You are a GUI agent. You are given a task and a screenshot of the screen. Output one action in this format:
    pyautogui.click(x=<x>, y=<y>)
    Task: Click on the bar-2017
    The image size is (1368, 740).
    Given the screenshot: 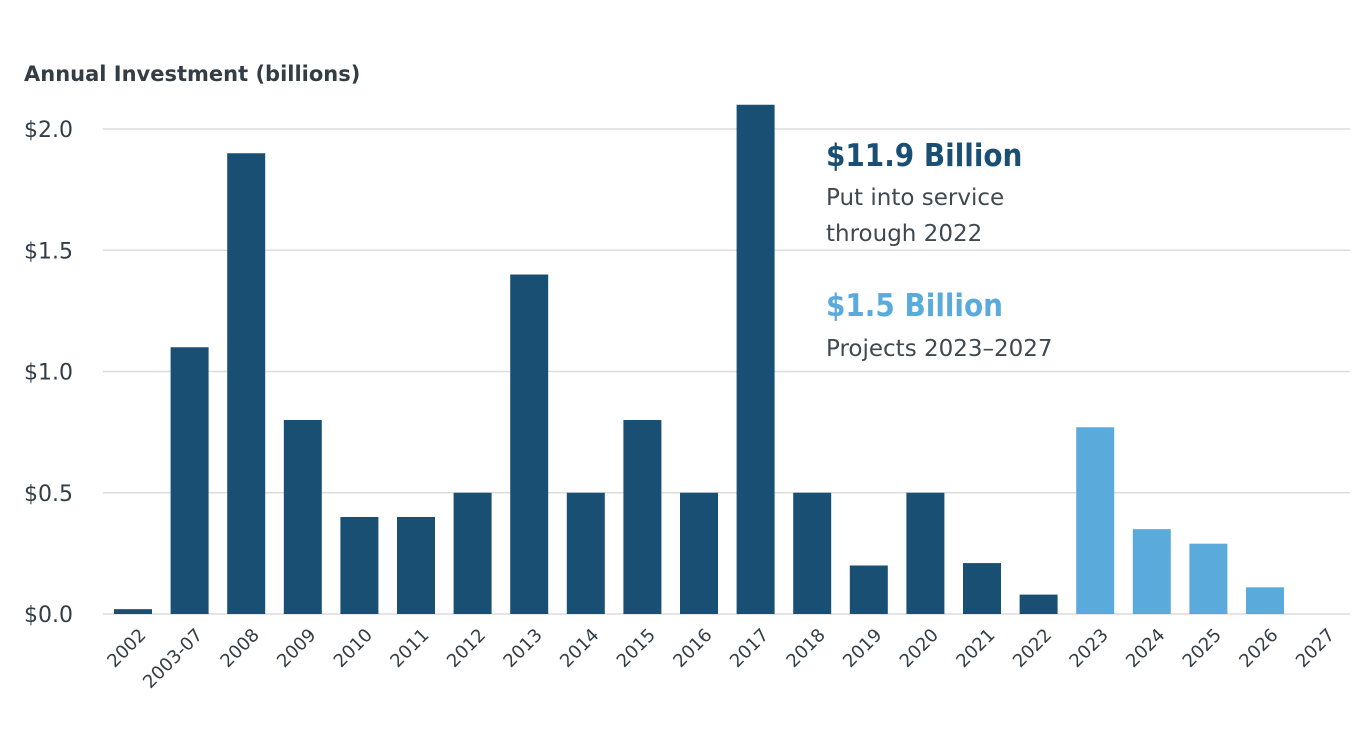 What is the action you would take?
    pyautogui.click(x=755, y=359)
    